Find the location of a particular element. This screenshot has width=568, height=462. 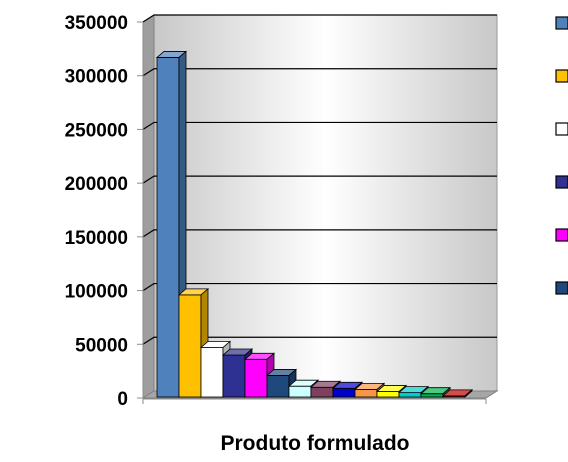

bar-side is located at coordinates (468, 393).